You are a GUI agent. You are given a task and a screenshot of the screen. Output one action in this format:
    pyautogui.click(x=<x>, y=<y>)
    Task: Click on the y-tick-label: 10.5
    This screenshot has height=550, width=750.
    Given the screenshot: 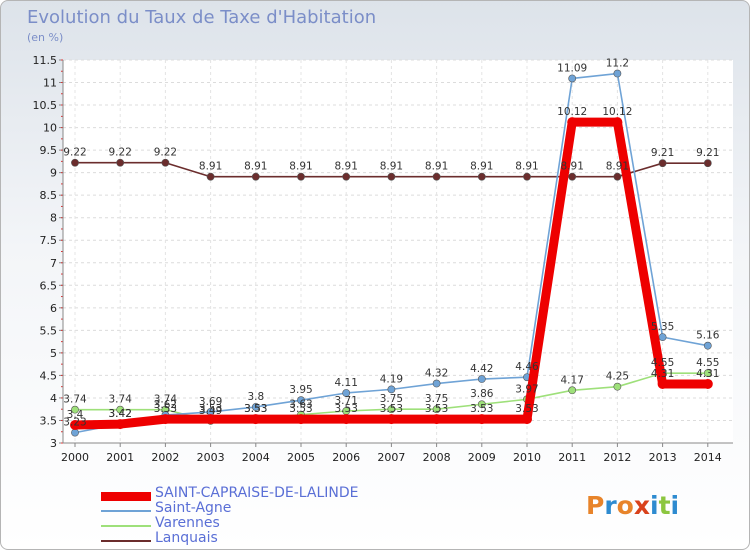 What is the action you would take?
    pyautogui.click(x=45, y=105)
    